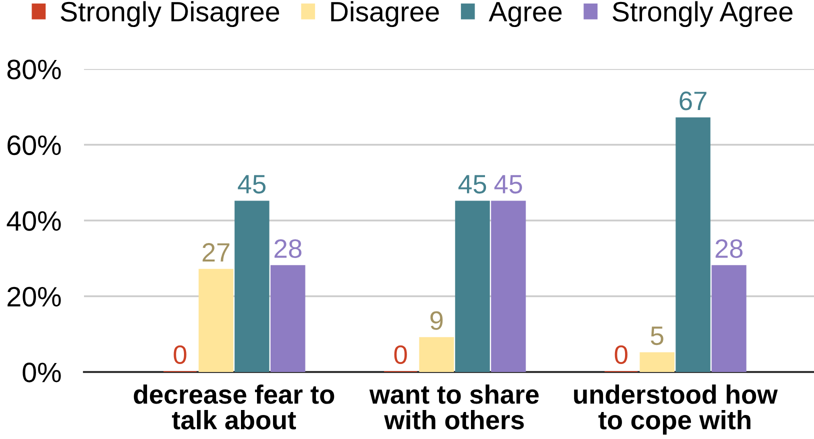  What do you see at coordinates (454, 407) in the screenshot?
I see `x-tick-label: want to share with others` at bounding box center [454, 407].